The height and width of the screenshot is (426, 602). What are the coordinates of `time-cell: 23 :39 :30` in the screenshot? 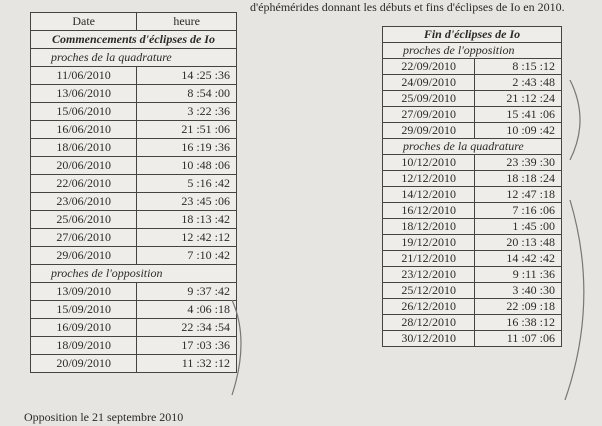 It's located at (518, 162).